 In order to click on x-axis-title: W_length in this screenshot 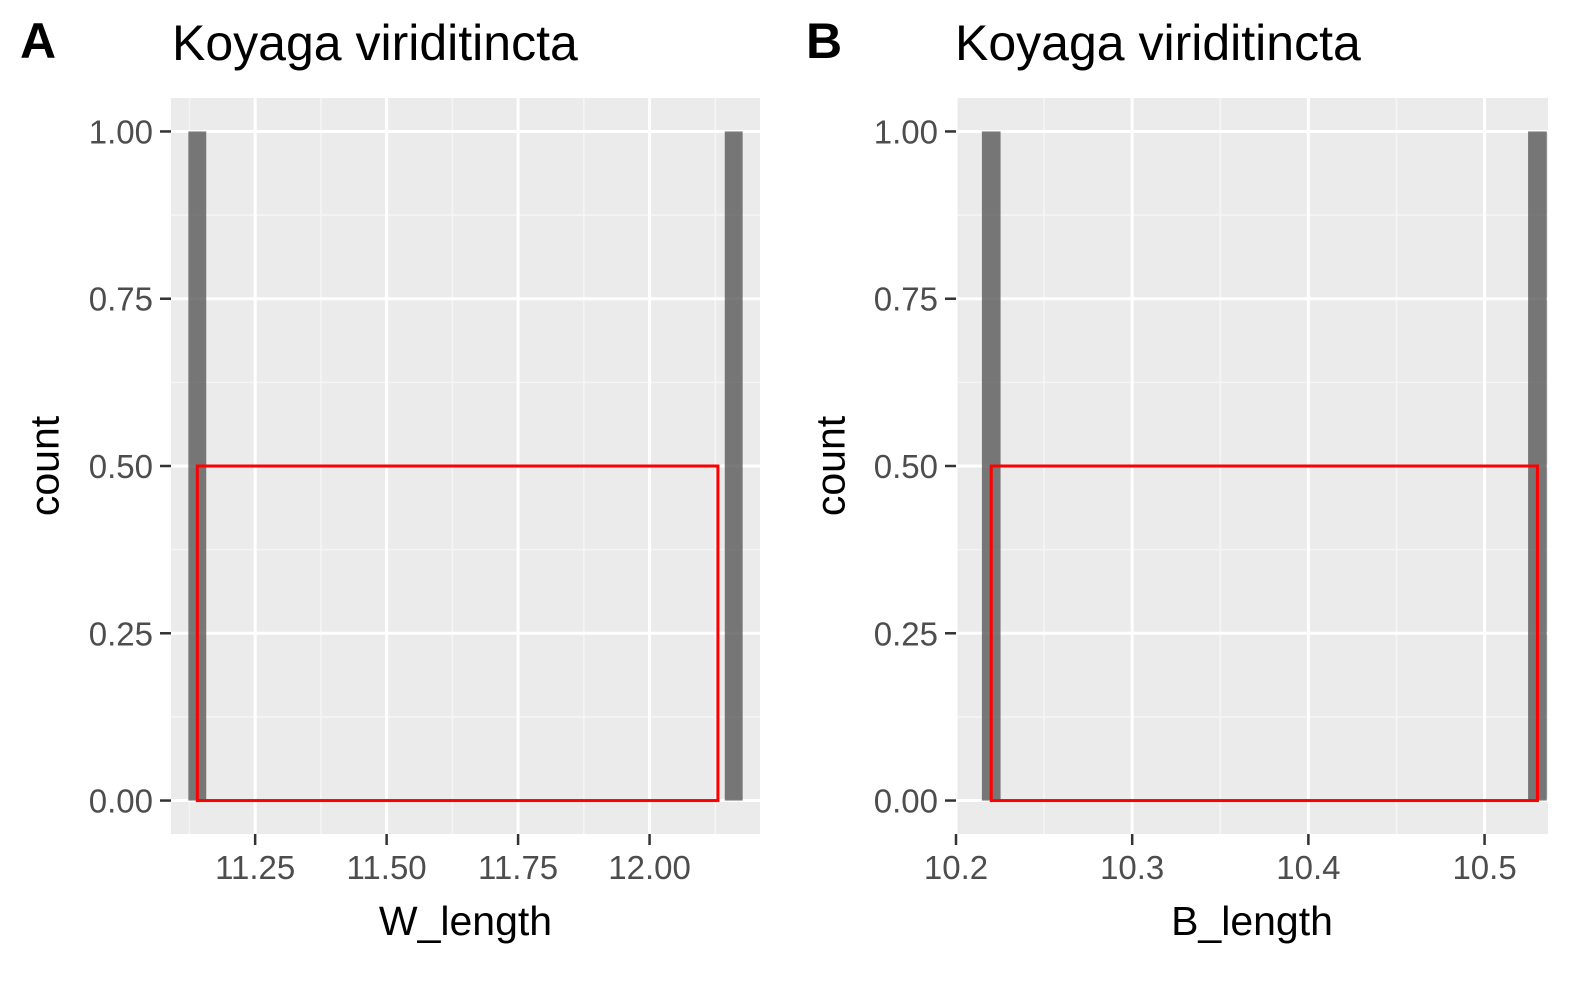, I will do `click(465, 921)`.